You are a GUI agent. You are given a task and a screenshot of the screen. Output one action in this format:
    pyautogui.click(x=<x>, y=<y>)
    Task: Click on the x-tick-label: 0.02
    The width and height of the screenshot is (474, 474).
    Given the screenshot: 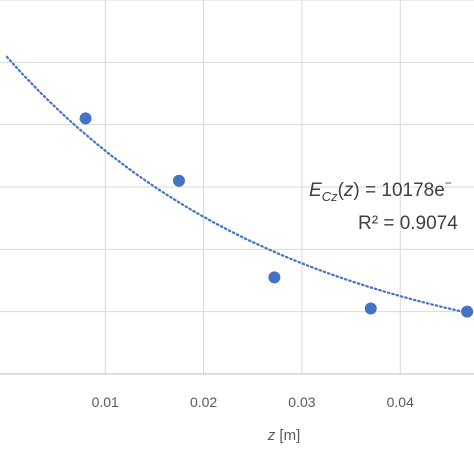 What is the action you would take?
    pyautogui.click(x=203, y=402)
    